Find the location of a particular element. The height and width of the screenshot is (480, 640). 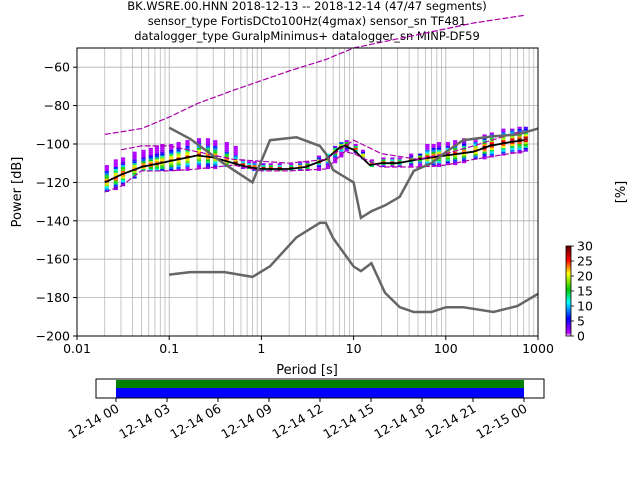

coverage-tick-label: 12-14 06 is located at coordinates (195, 421).